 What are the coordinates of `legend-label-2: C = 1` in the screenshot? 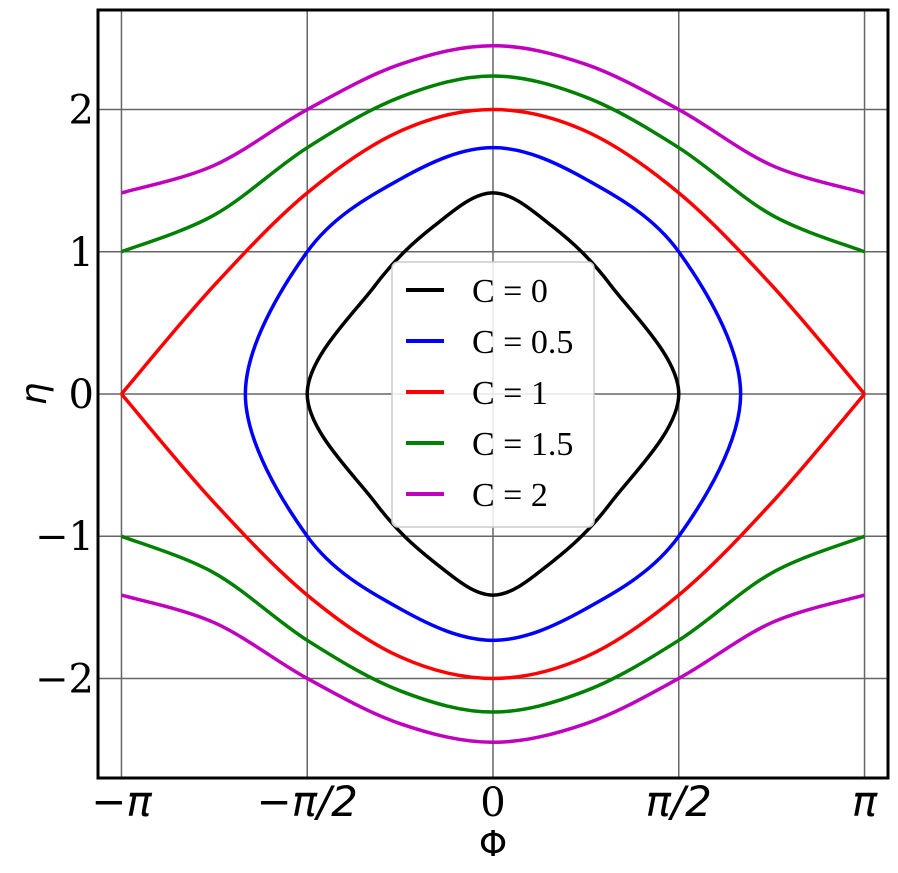 It's located at (510, 393).